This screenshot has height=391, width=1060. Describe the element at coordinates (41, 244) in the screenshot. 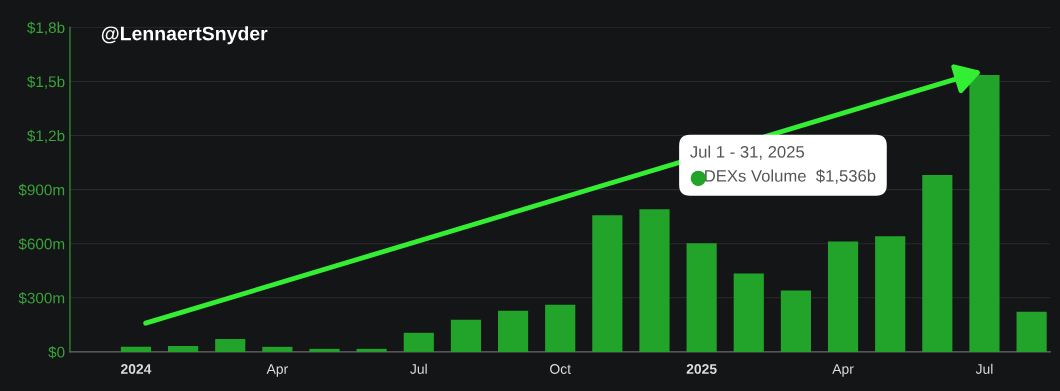

I see `y-tick-label: $600m` at that location.